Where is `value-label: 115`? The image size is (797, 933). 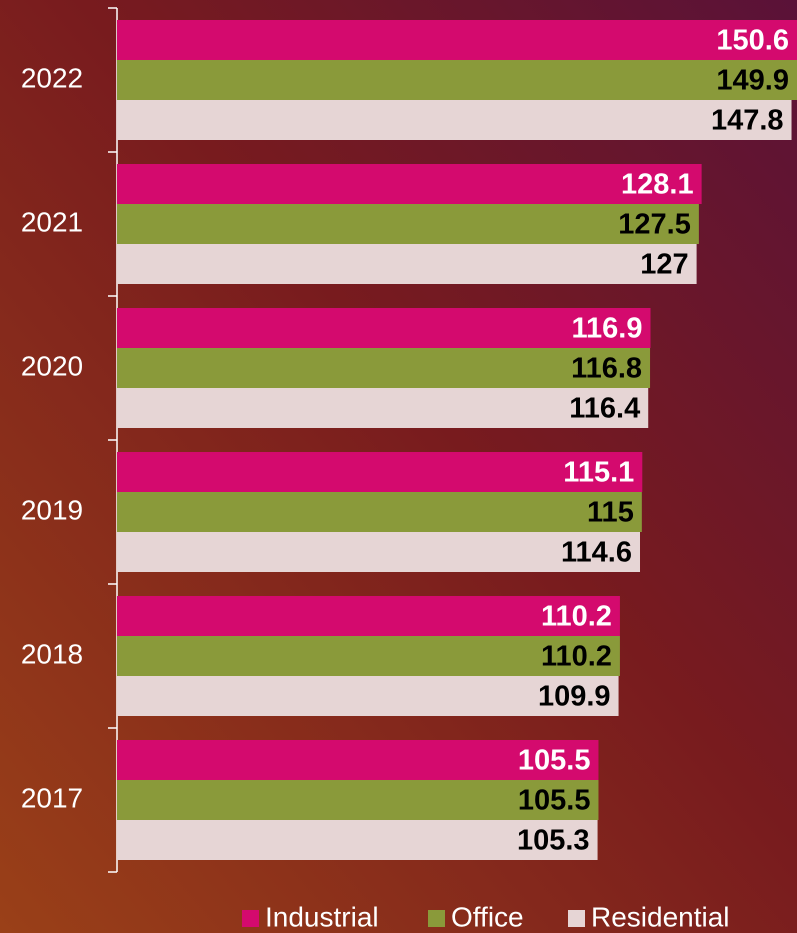
value-label: 115 is located at coordinates (610, 513).